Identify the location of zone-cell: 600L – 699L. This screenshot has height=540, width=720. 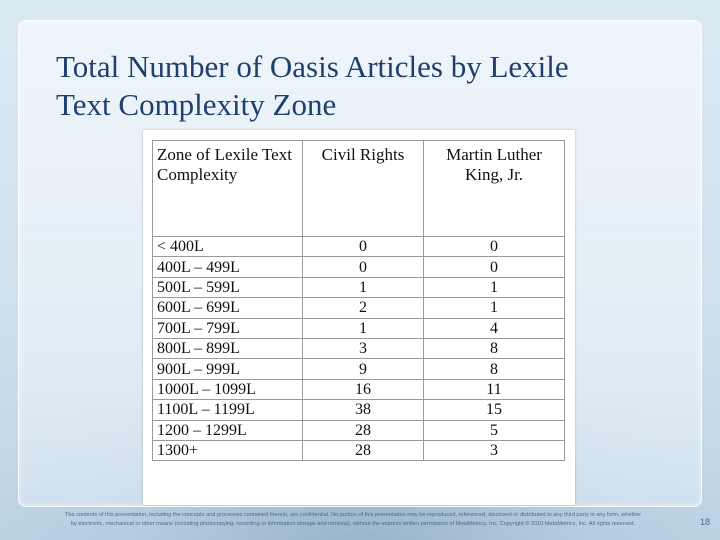
(227, 308).